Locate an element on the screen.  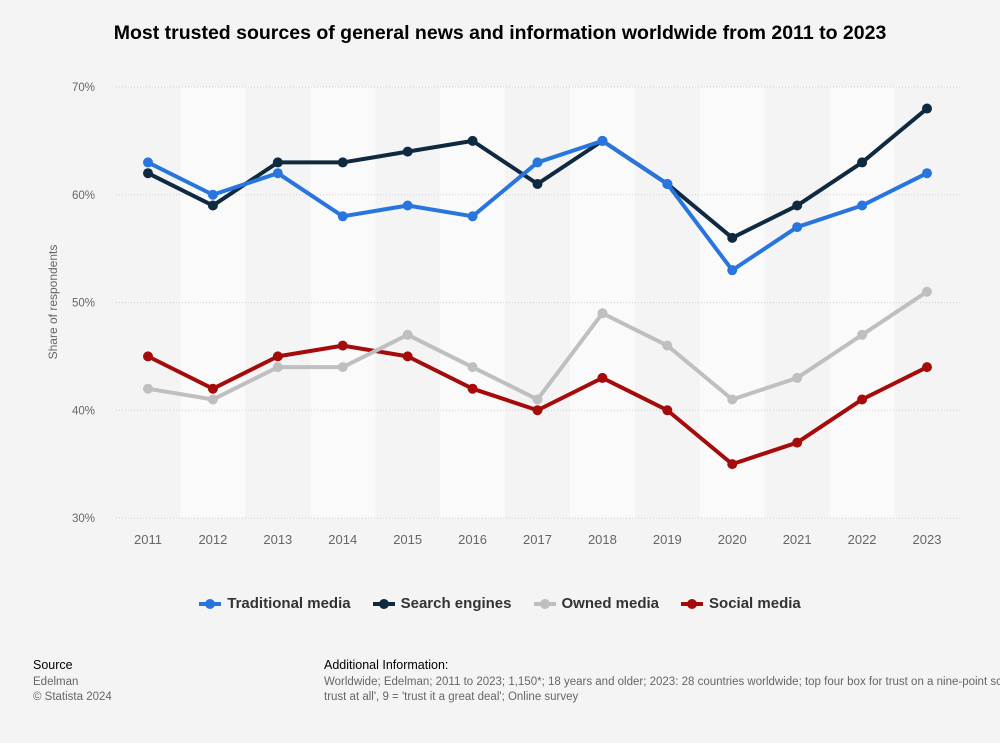
legend-label: Social media is located at coordinates (755, 603).